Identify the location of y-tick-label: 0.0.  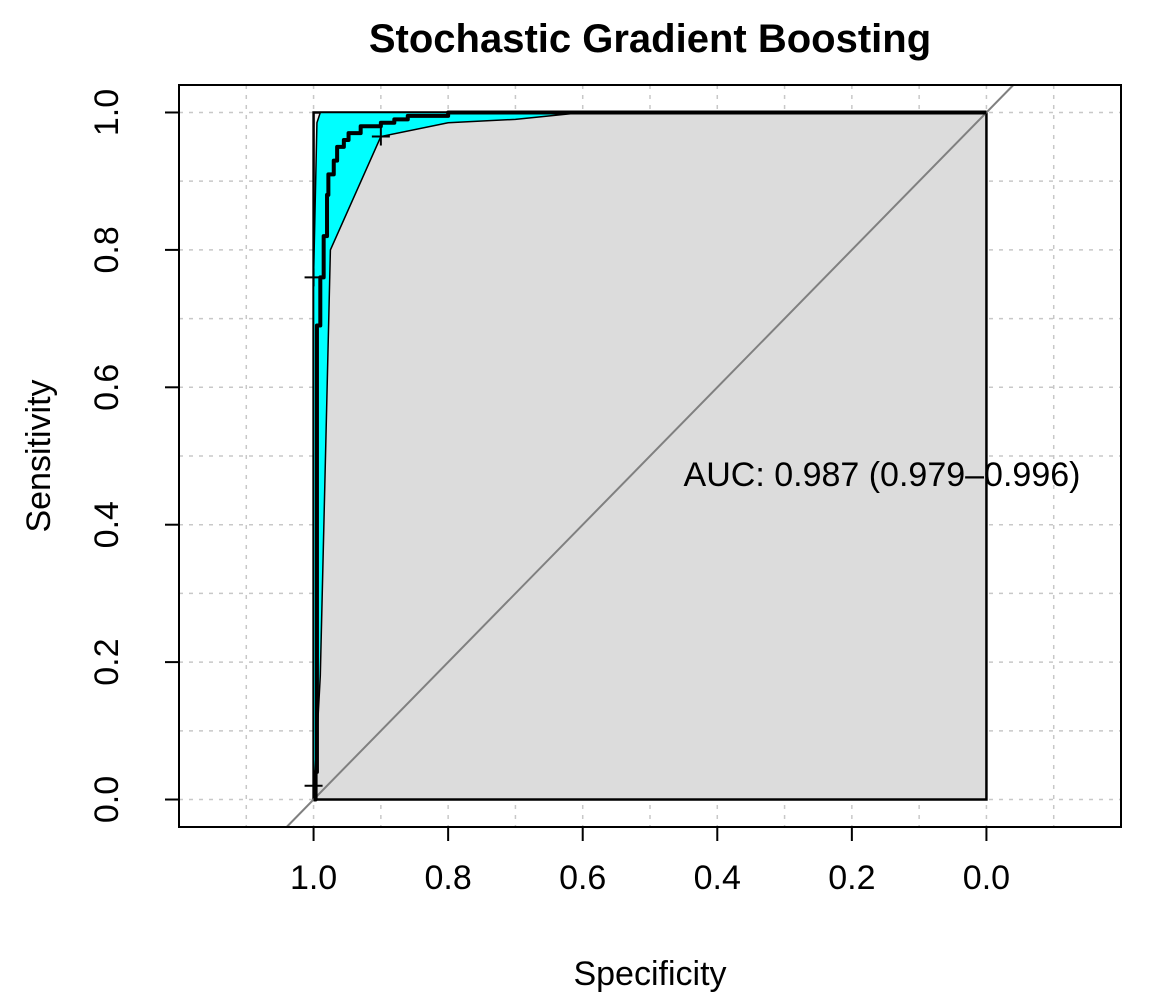
(107, 799).